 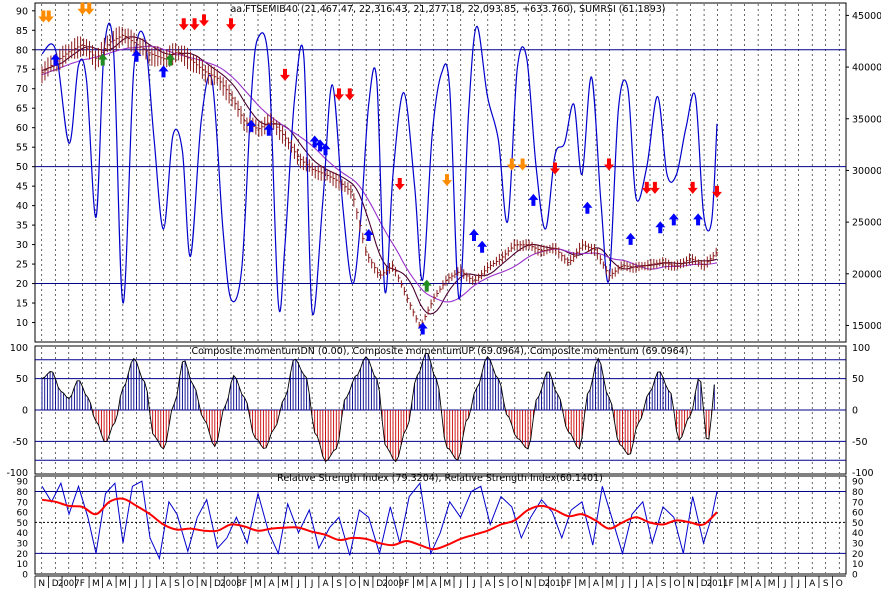 What do you see at coordinates (25, 411) in the screenshot?
I see `left-tick-label: 0` at bounding box center [25, 411].